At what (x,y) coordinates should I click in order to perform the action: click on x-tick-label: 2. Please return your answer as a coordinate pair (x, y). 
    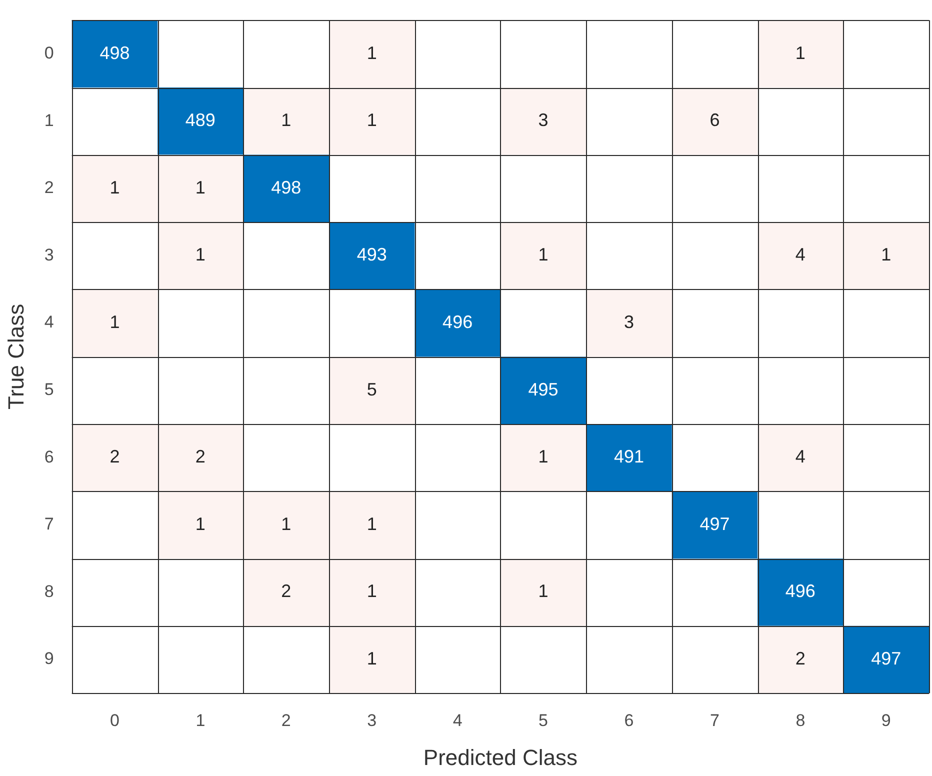
    Looking at the image, I should click on (286, 720).